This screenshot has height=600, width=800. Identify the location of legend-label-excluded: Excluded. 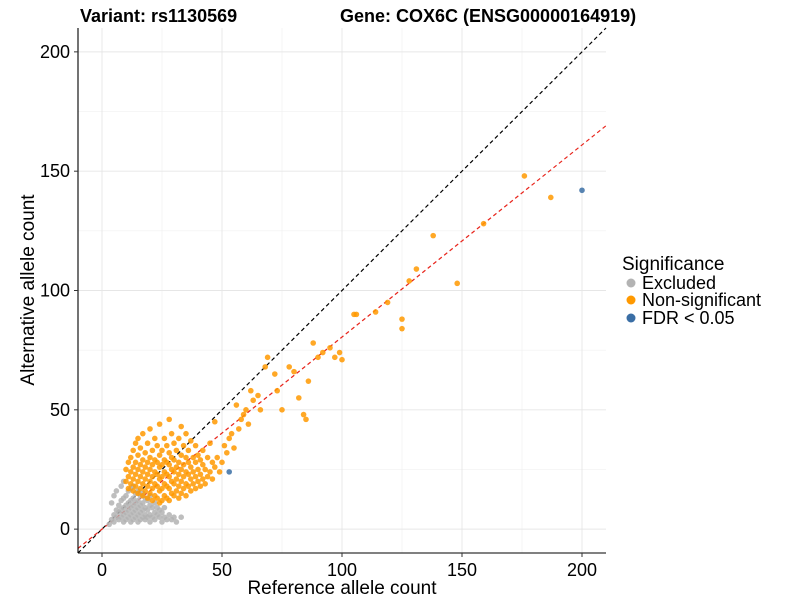
(679, 283).